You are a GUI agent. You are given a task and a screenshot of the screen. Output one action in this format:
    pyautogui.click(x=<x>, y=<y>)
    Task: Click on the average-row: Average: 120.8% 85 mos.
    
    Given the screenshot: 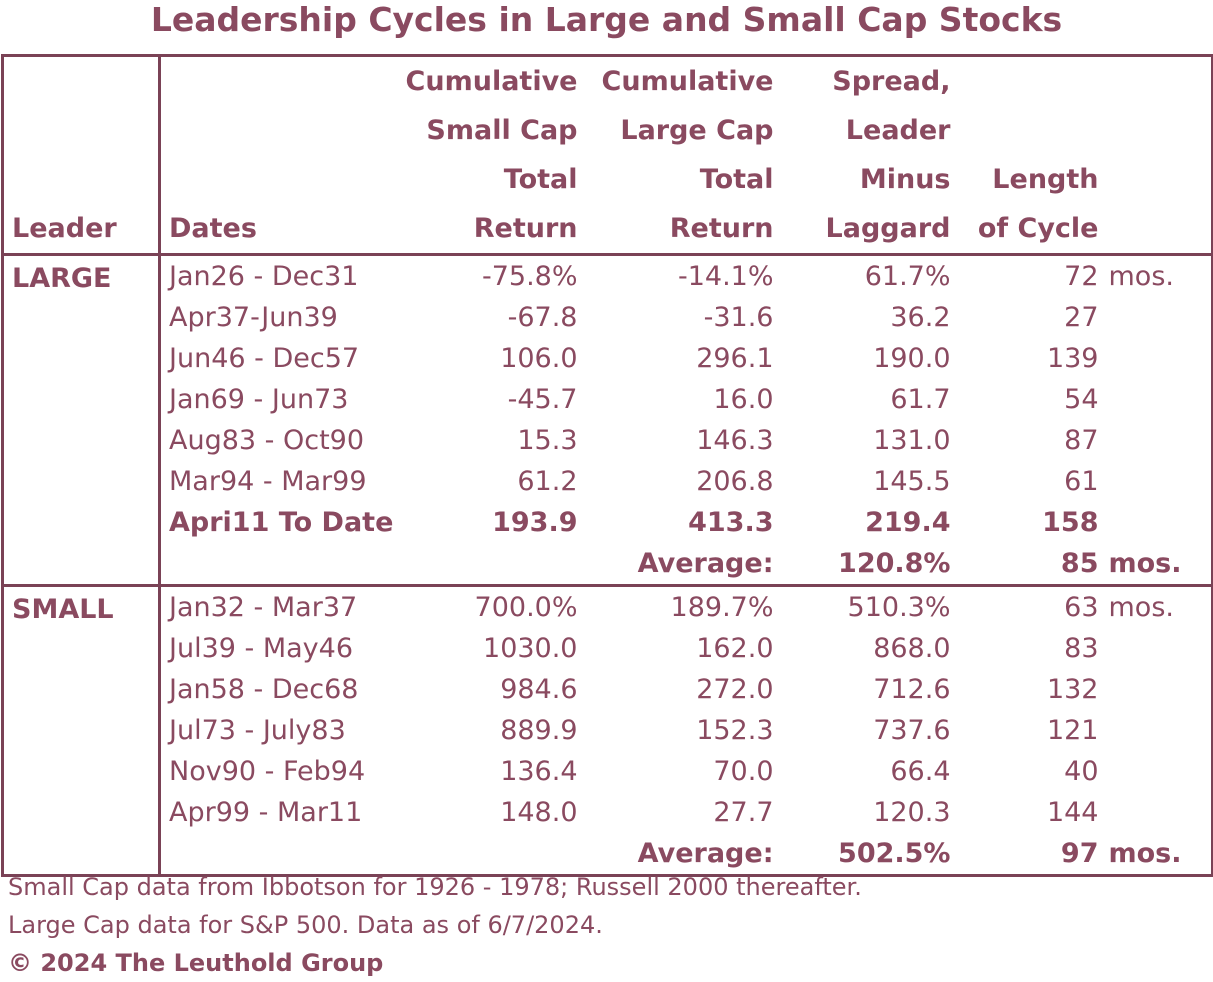 What is the action you would take?
    pyautogui.click(x=608, y=564)
    